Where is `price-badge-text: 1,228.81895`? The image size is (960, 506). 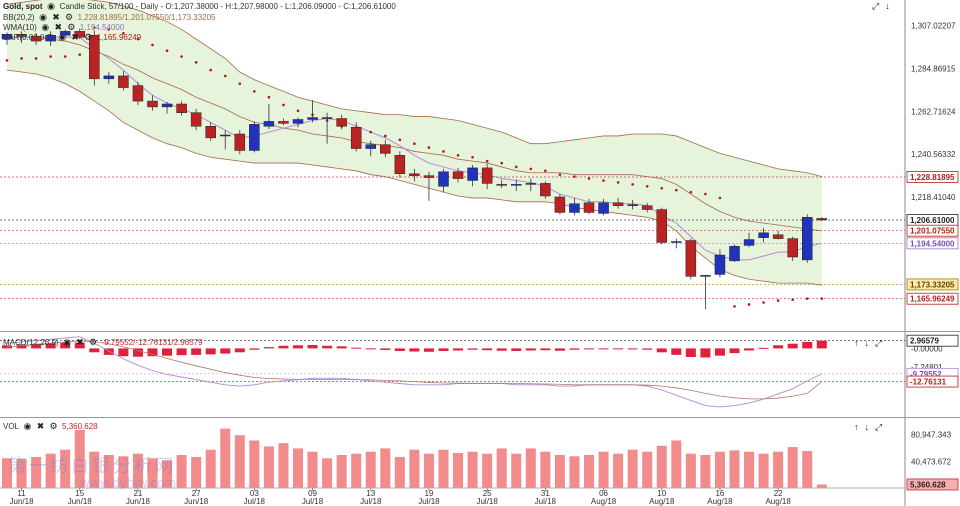 price-badge-text: 1,228.81895 is located at coordinates (932, 177).